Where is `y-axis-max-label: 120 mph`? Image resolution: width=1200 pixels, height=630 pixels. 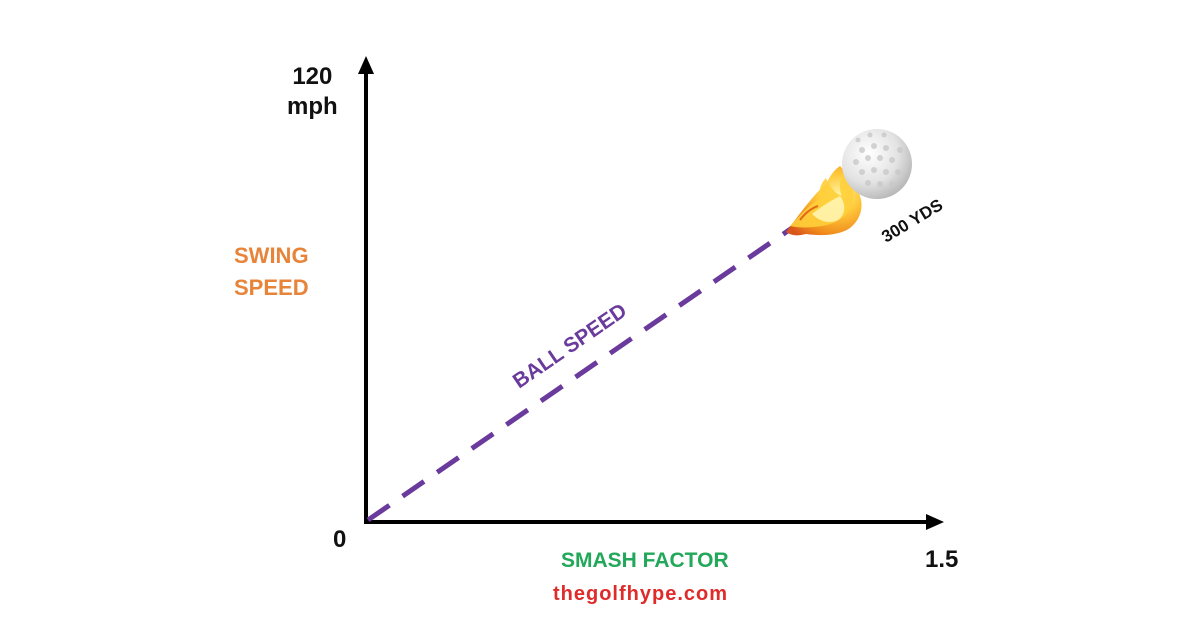
y-axis-max-label: 120 mph is located at coordinates (312, 92).